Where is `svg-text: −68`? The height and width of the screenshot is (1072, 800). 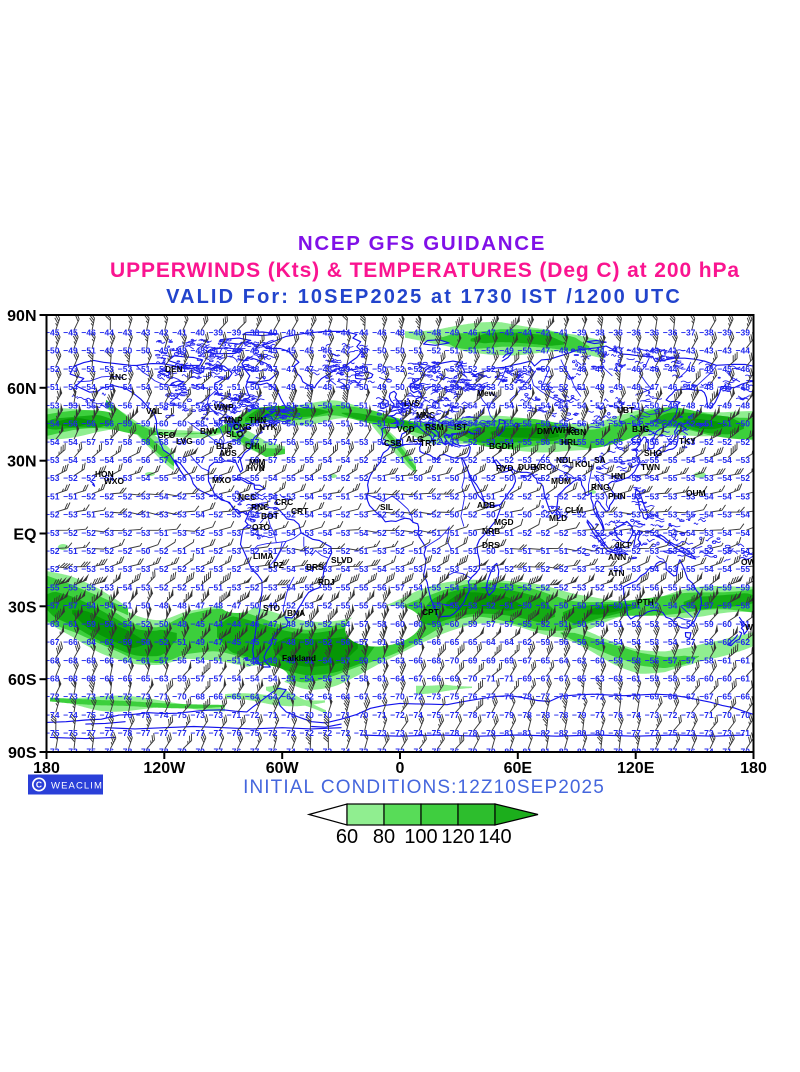
svg-text: −68 is located at coordinates (88, 679).